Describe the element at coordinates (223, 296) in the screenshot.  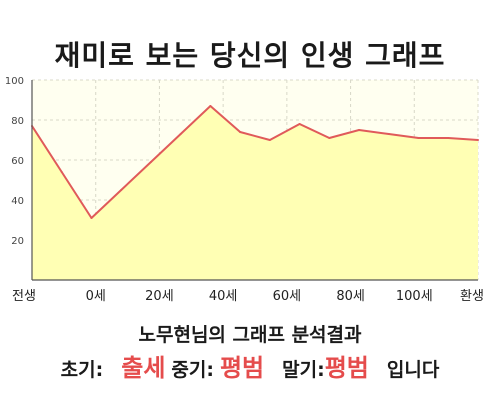
I see `x-tick-label: 40세` at that location.